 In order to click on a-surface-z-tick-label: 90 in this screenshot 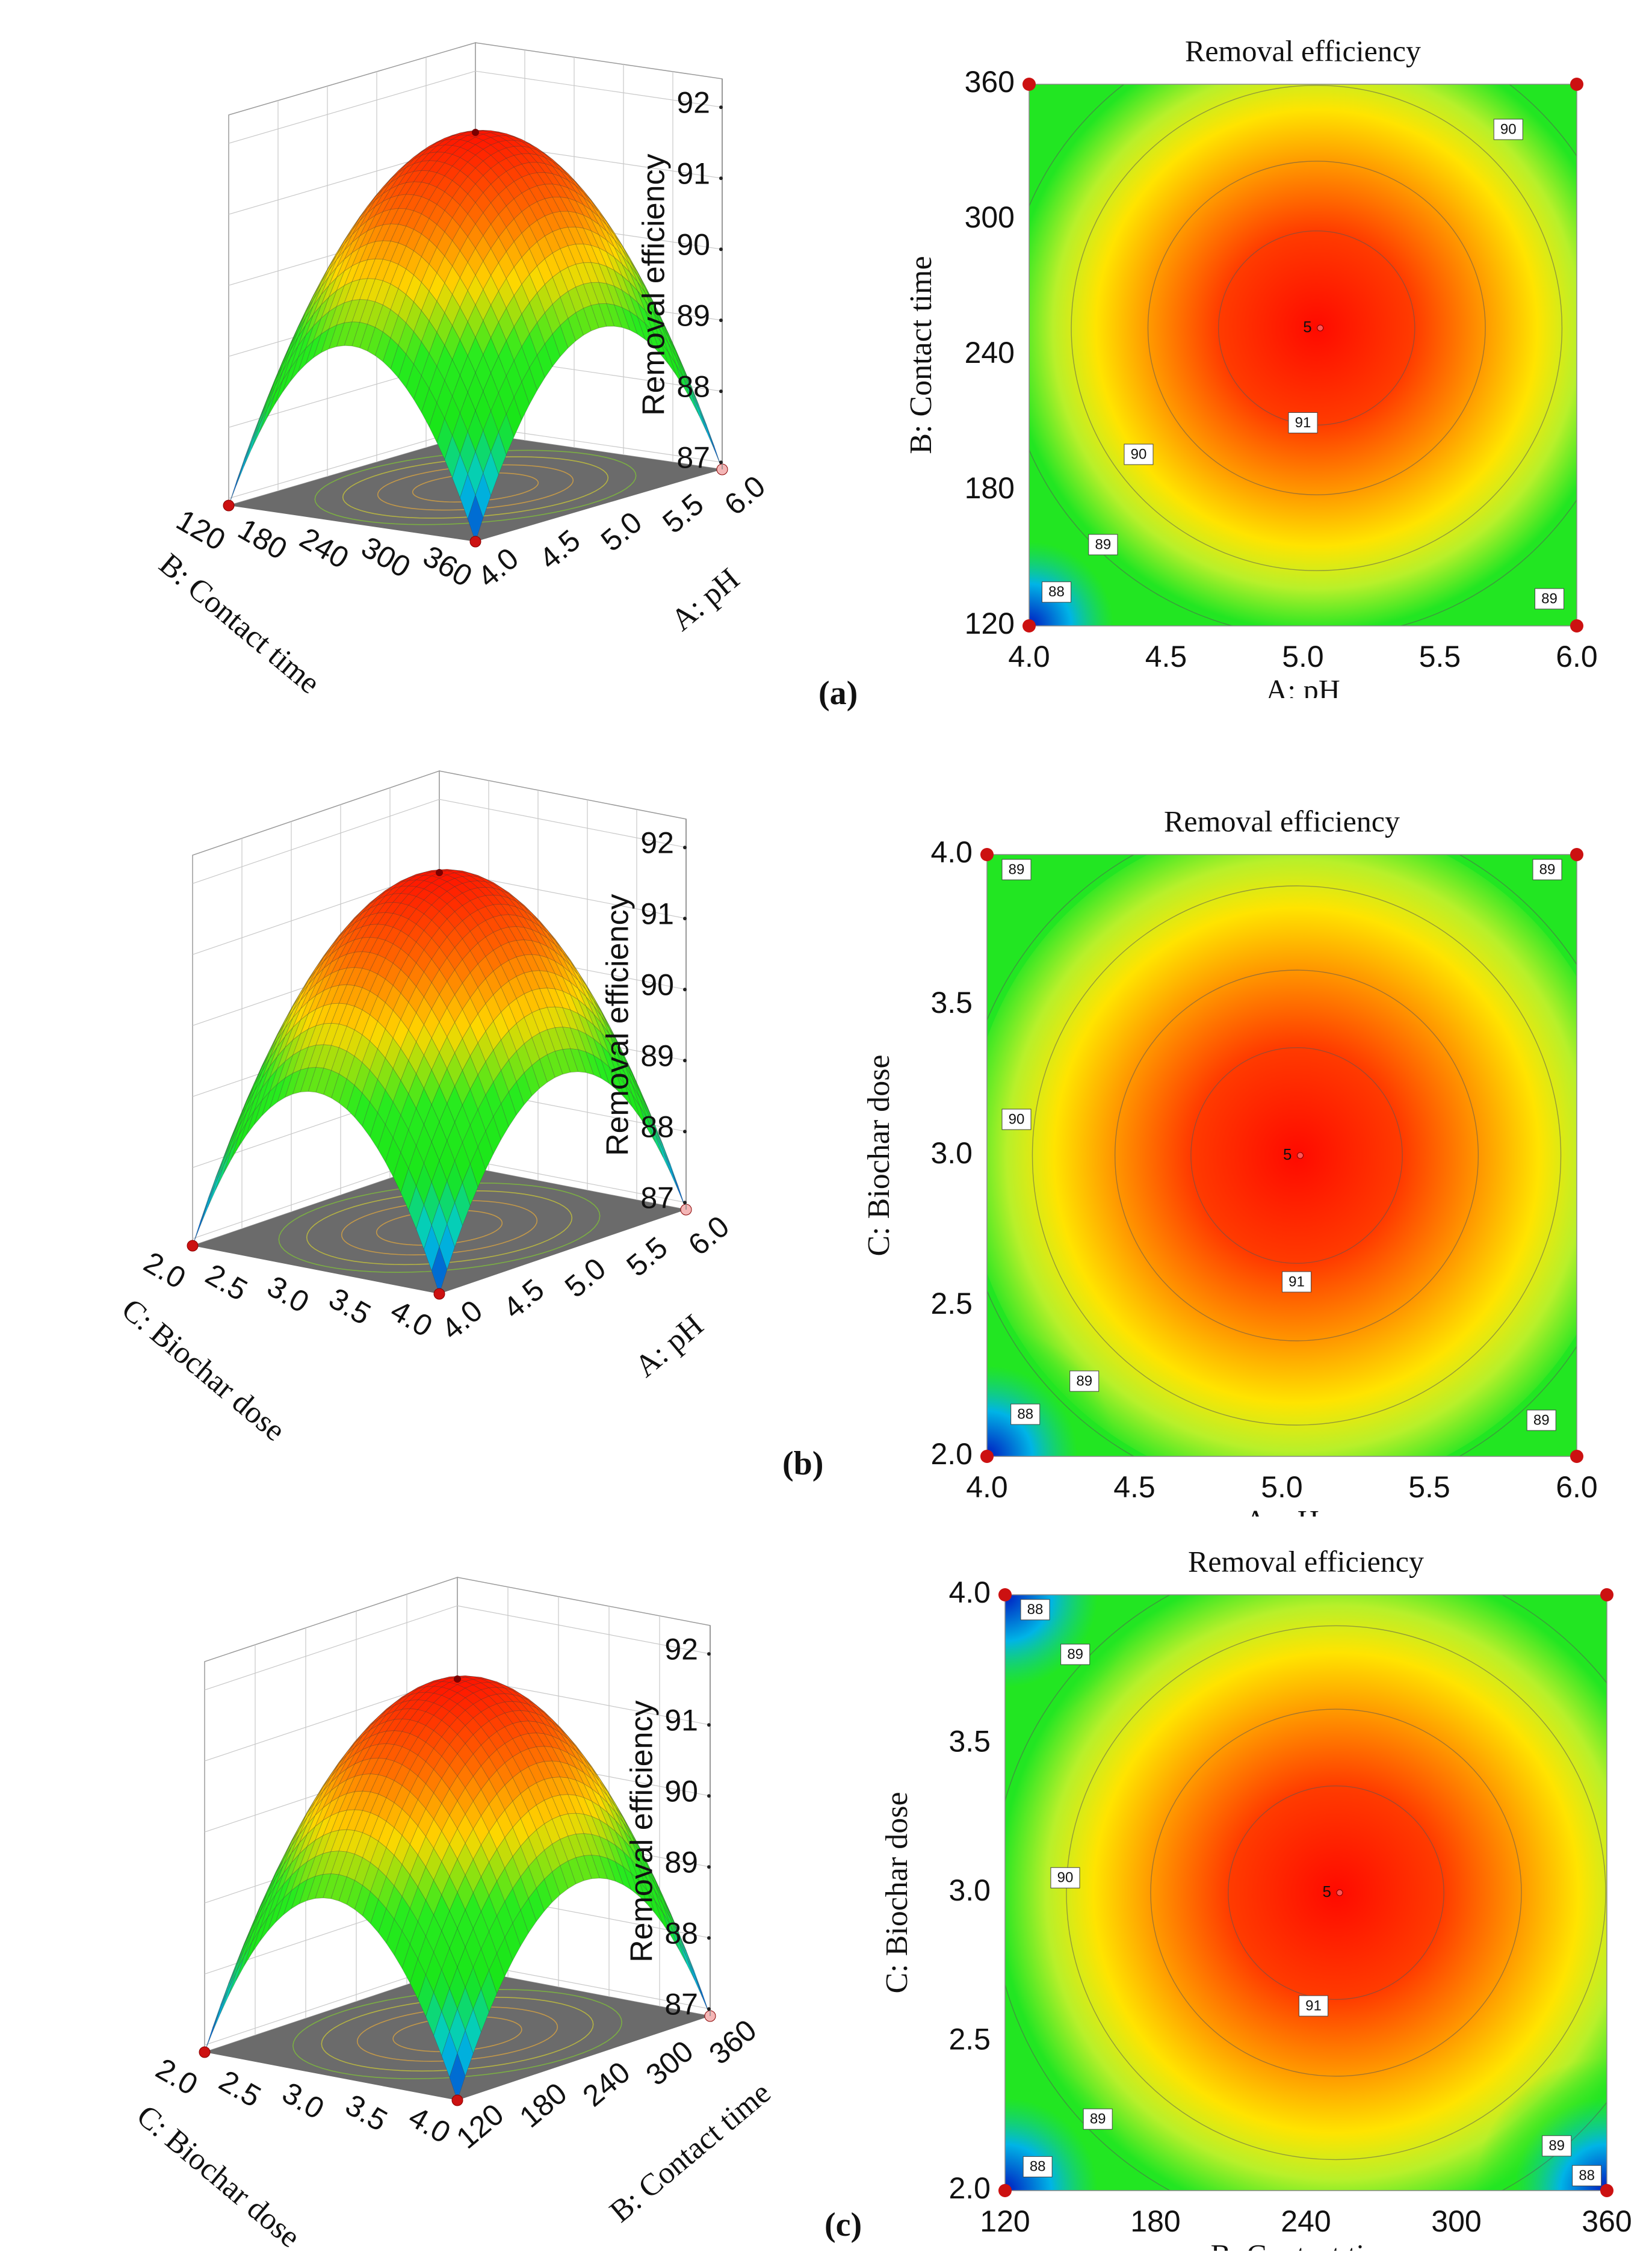, I will do `click(693, 244)`.